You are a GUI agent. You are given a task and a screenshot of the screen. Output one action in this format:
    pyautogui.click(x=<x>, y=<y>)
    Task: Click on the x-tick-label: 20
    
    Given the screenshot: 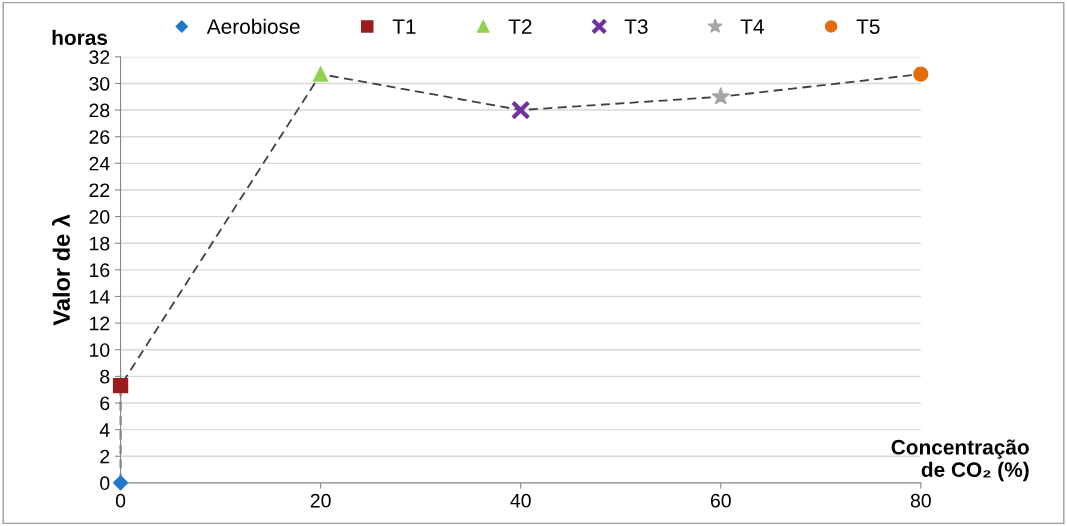 What is the action you would take?
    pyautogui.click(x=320, y=500)
    